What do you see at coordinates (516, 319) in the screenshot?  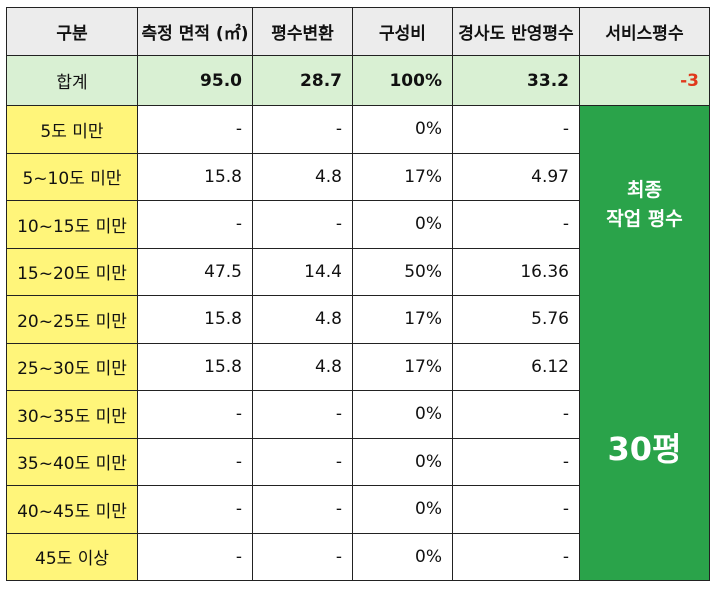 I see `row-slope-pyeong: 5.76` at bounding box center [516, 319].